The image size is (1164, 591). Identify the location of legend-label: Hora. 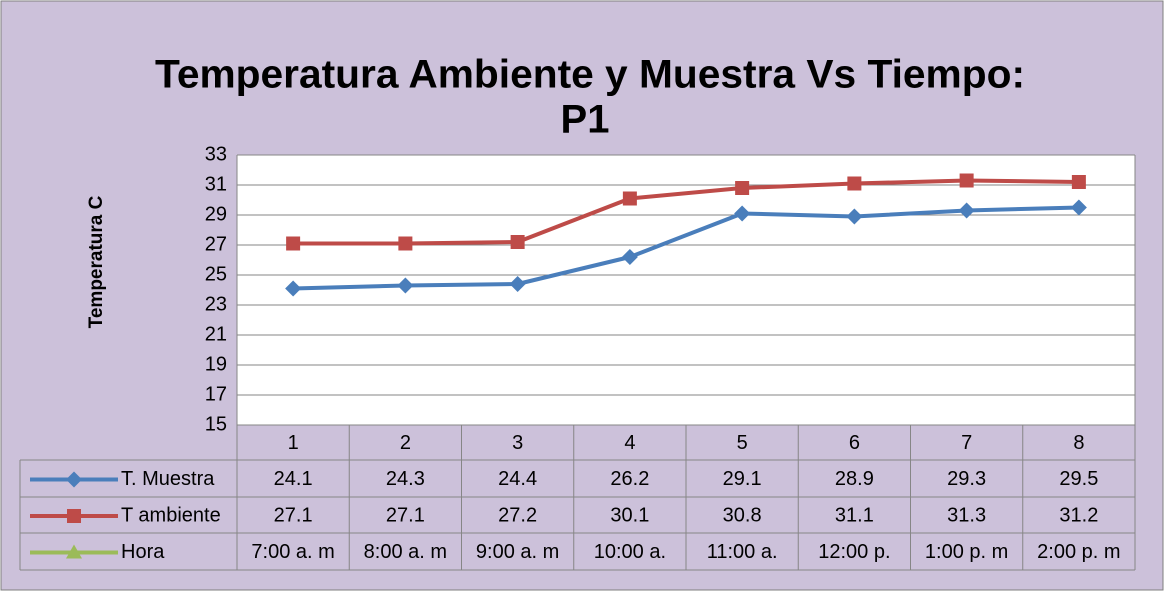
(143, 552).